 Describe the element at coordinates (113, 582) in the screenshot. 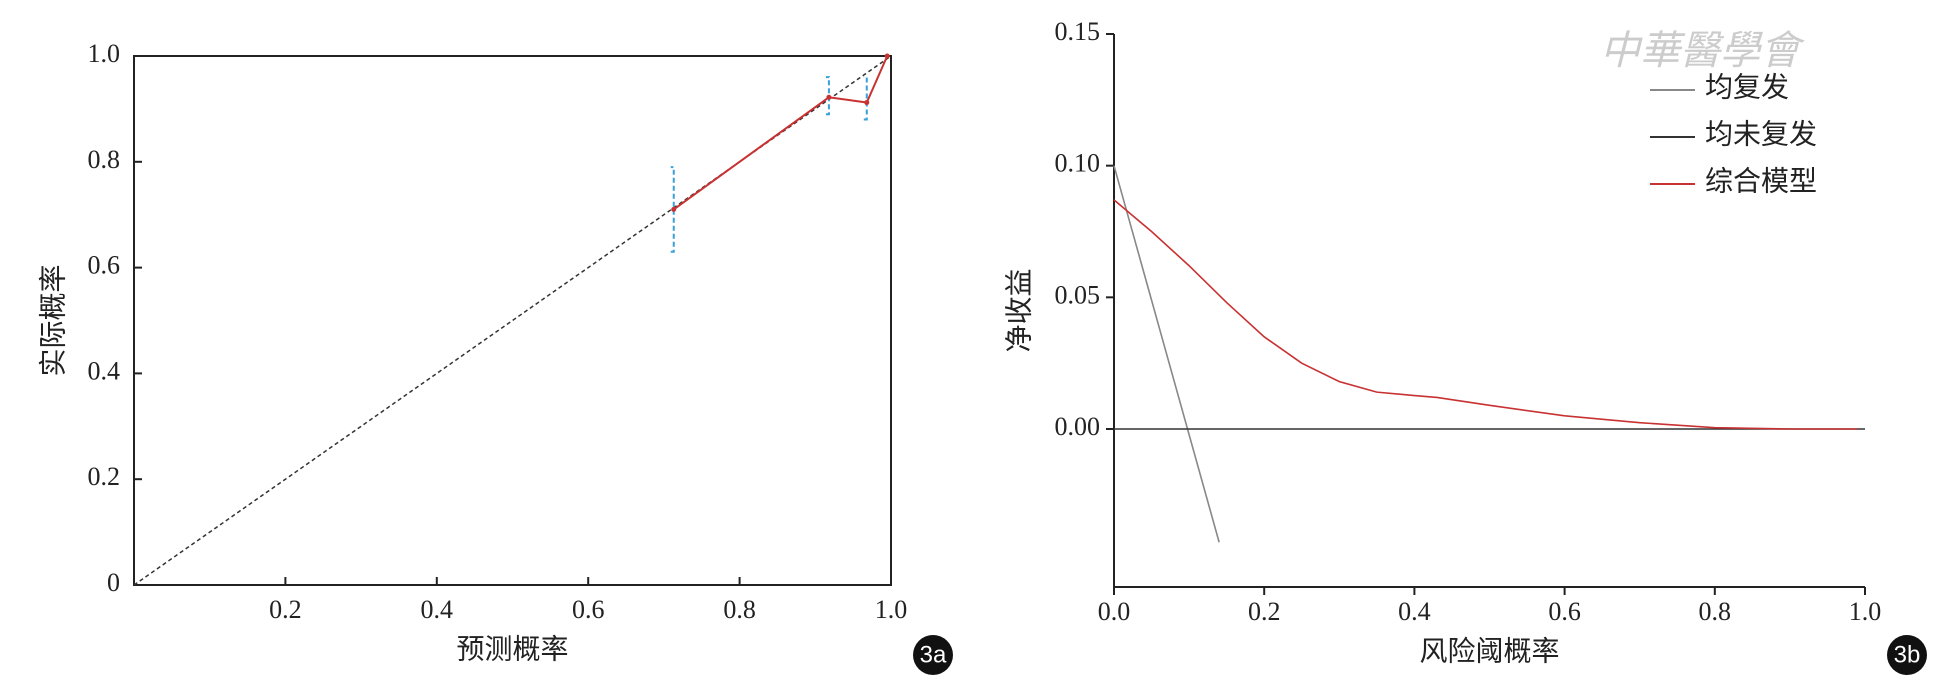

I see `y-tick-label: 0` at that location.